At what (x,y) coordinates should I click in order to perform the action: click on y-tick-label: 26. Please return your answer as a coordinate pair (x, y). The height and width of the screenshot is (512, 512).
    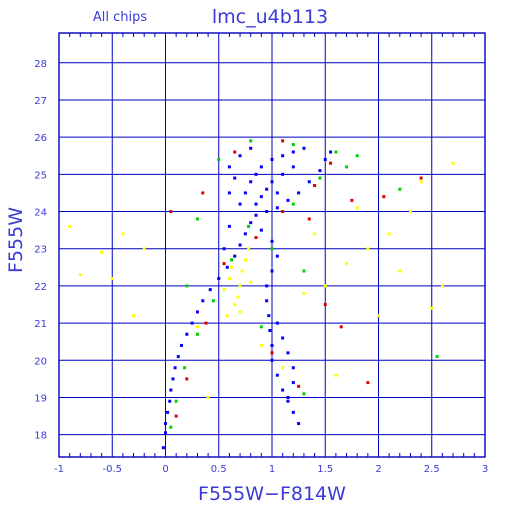
    Looking at the image, I should click on (40, 138).